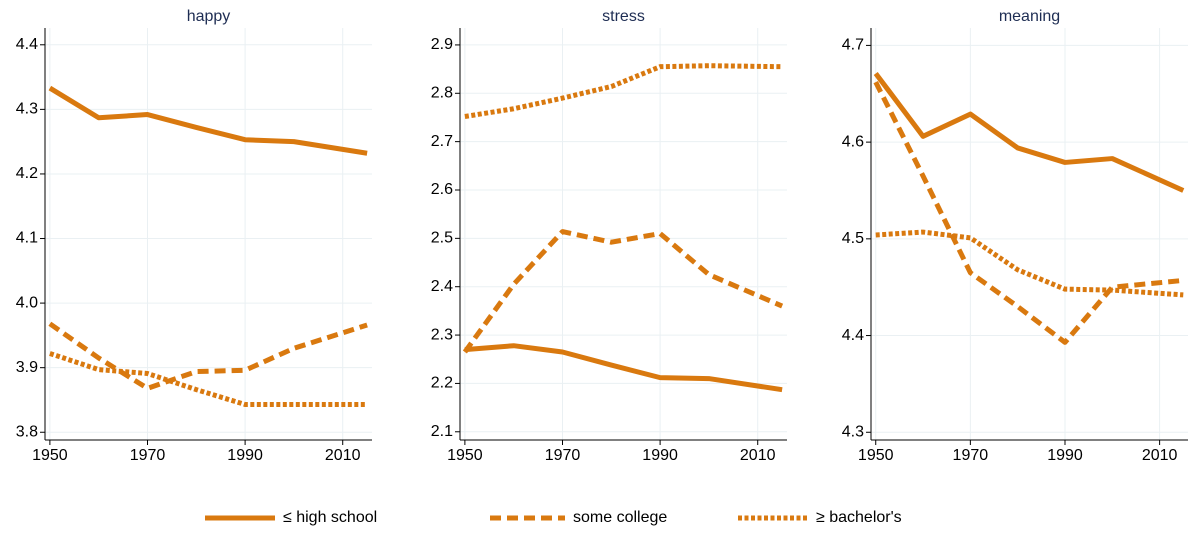 This screenshot has width=1193, height=533. Describe the element at coordinates (853, 238) in the screenshot. I see `y-tick-label: 4.5` at that location.